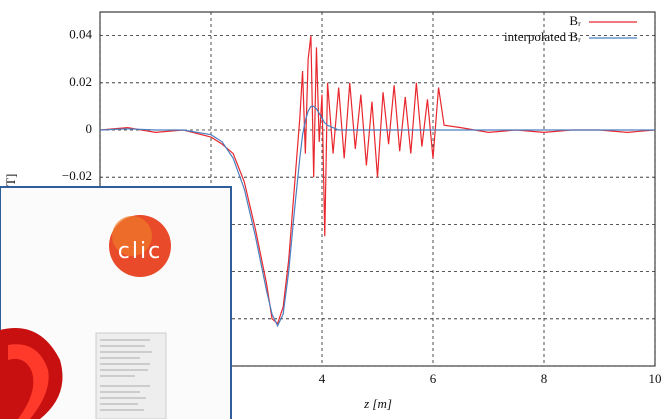 The height and width of the screenshot is (419, 664). I want to click on y-tick-label: 0, so click(89, 128).